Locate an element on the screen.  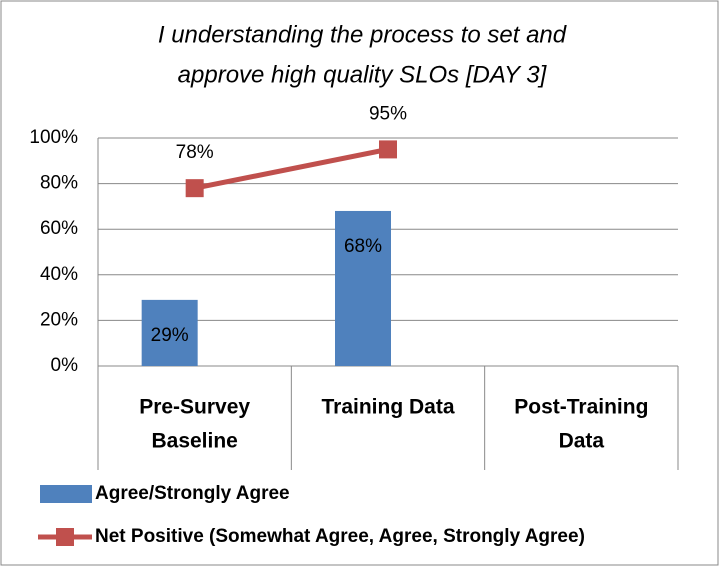
data-label: 29% is located at coordinates (170, 335).